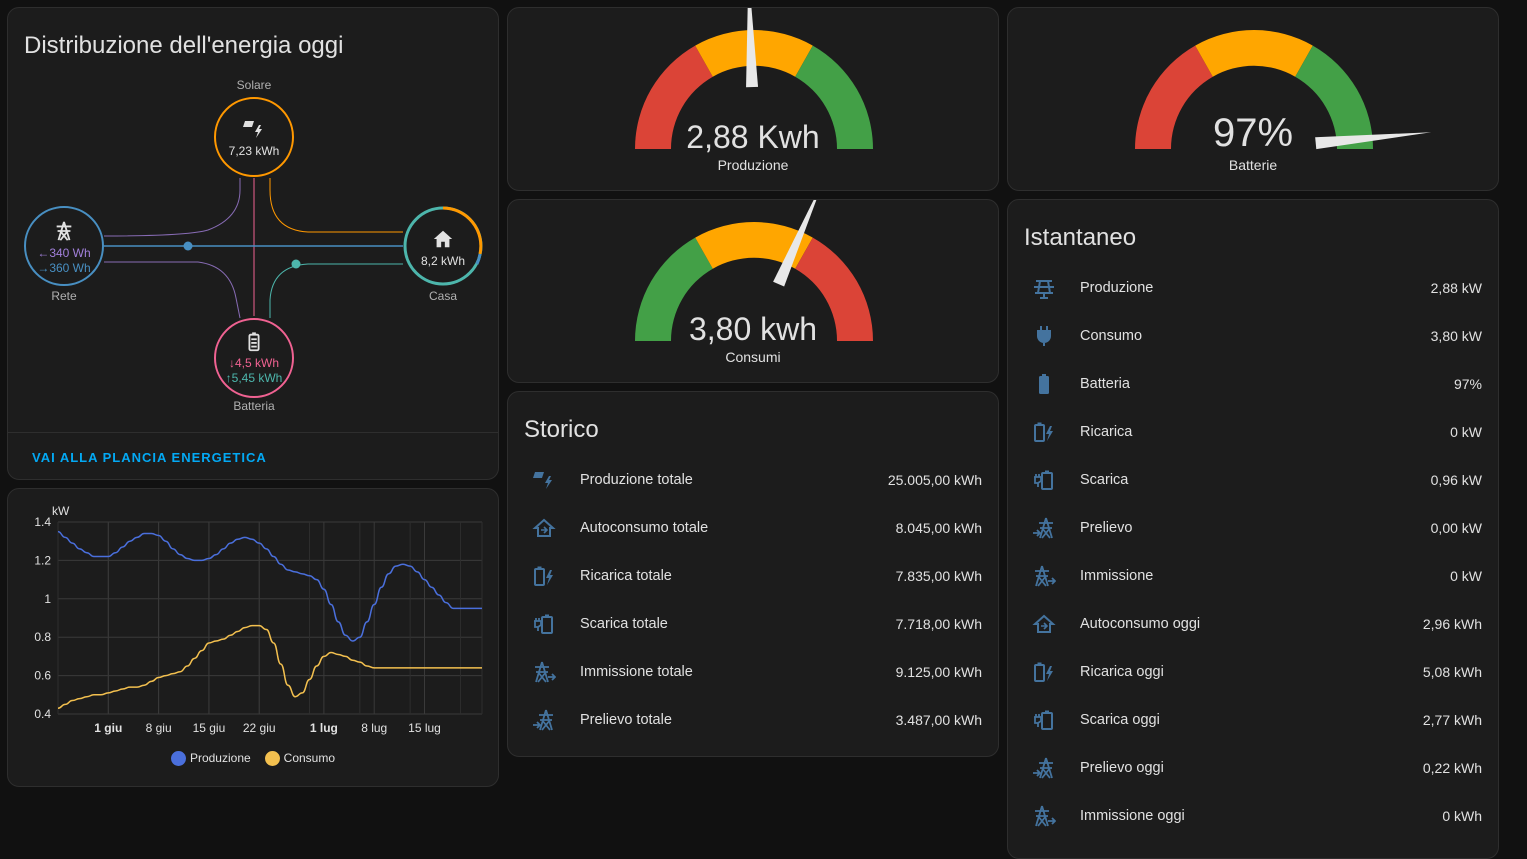  I want to click on y-tick-label: 1, so click(47, 599).